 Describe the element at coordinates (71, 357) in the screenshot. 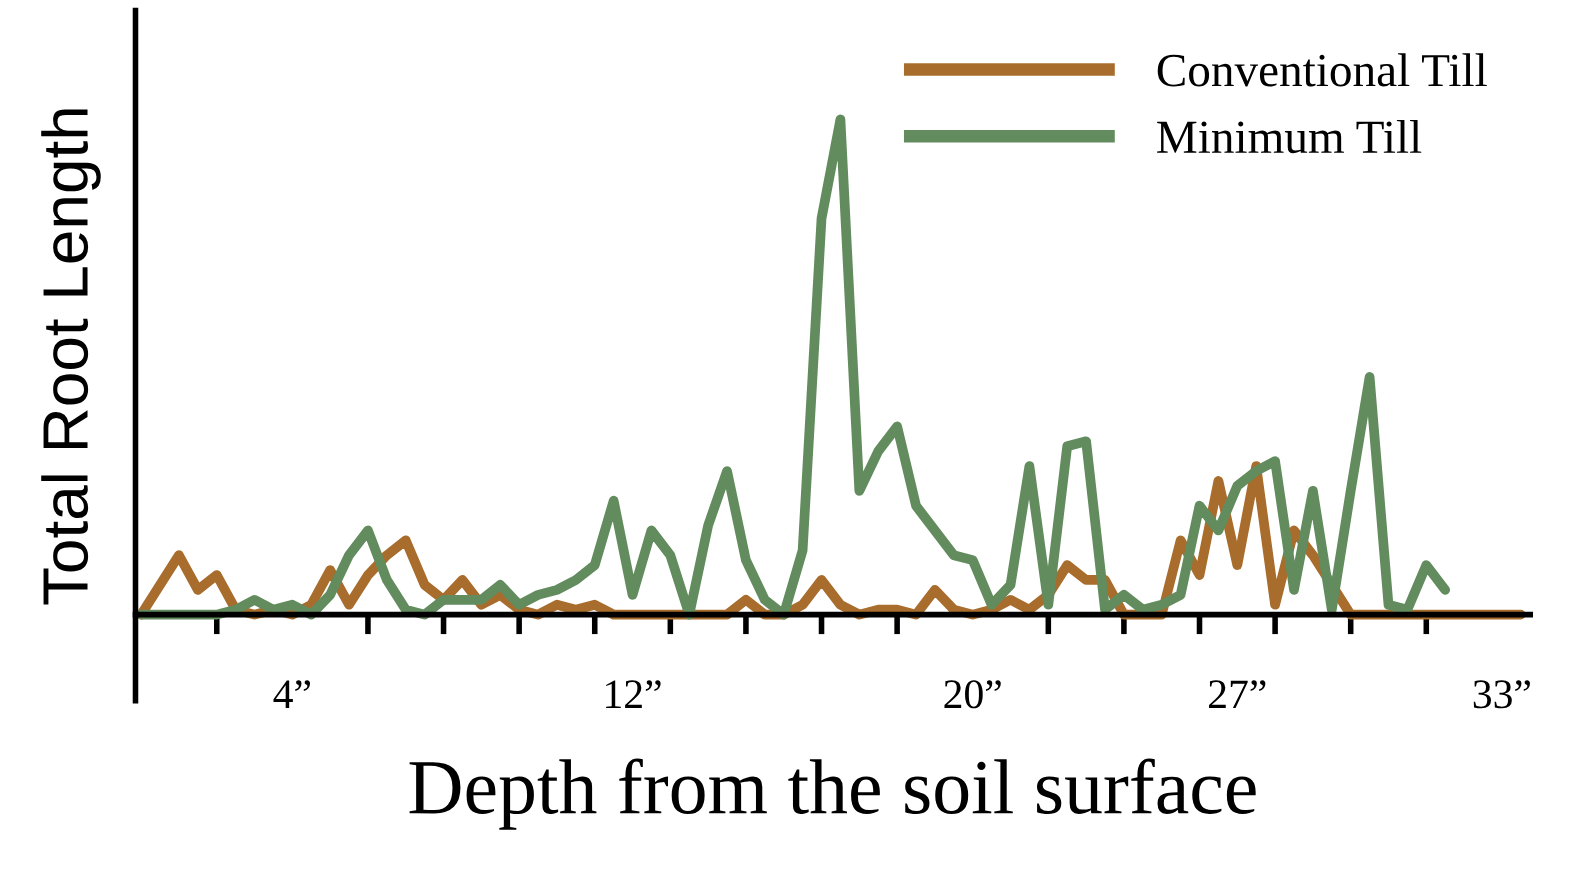

I see `y-axis-title: Total Root Length` at that location.